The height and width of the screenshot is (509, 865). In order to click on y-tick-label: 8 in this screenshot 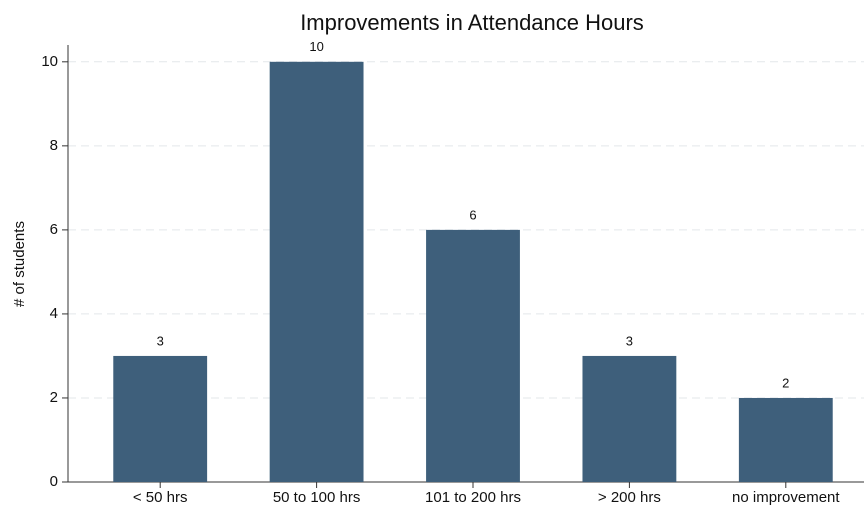, I will do `click(54, 145)`.